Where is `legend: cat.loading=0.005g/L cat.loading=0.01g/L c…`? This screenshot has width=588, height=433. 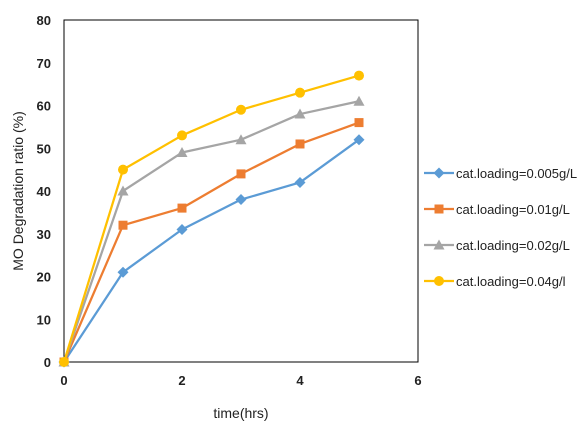
legend: cat.loading=0.005g/L cat.loading=0.01g/L c… is located at coordinates (500, 227).